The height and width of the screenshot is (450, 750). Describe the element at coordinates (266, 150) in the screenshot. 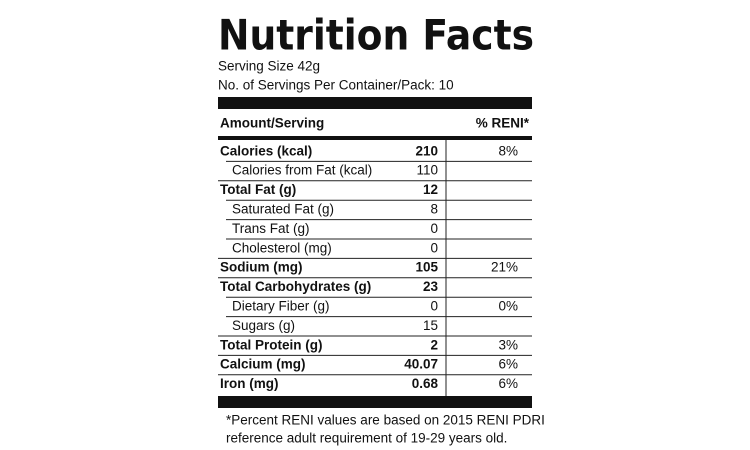

I see `nutrient-label: Calories (kcal)` at that location.